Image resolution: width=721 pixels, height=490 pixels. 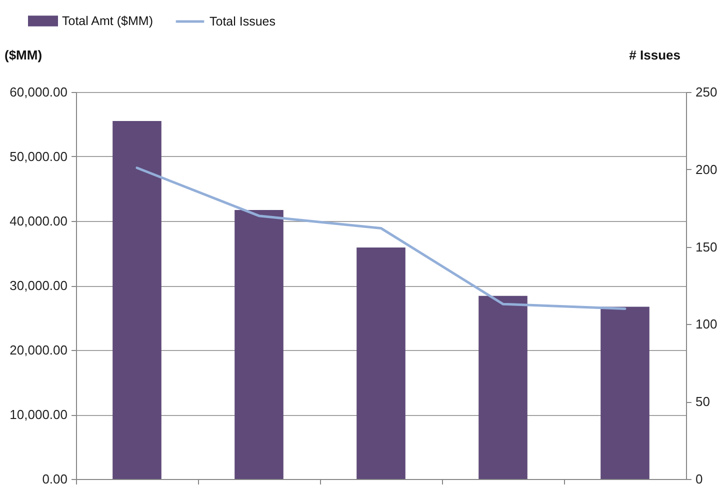 I want to click on y2-tick-label: 200, so click(x=707, y=169).